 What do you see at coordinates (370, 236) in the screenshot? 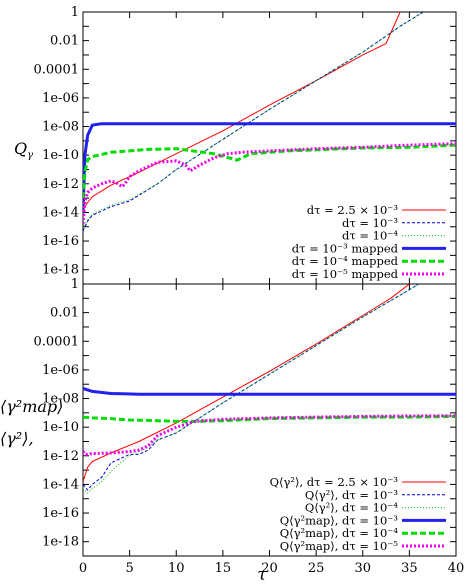
I see `legend-label-3: dτ = 10⁻⁴` at bounding box center [370, 236].